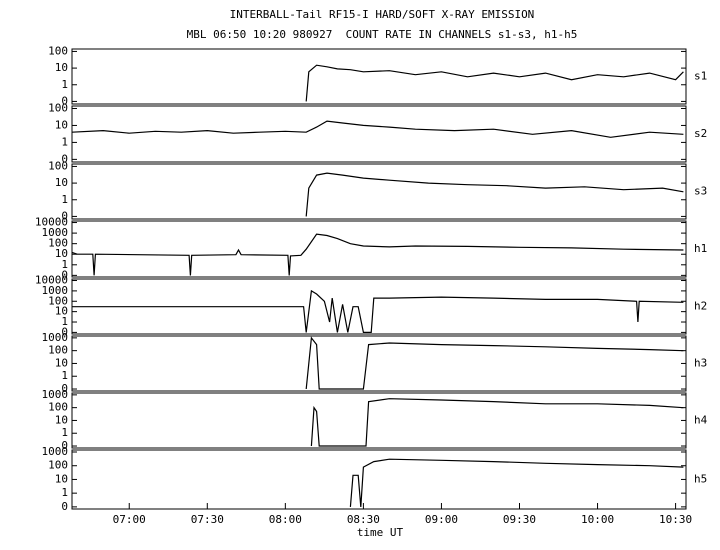 This screenshot has height=550, width=720. What do you see at coordinates (701, 420) in the screenshot?
I see `panel-label: h4` at bounding box center [701, 420].